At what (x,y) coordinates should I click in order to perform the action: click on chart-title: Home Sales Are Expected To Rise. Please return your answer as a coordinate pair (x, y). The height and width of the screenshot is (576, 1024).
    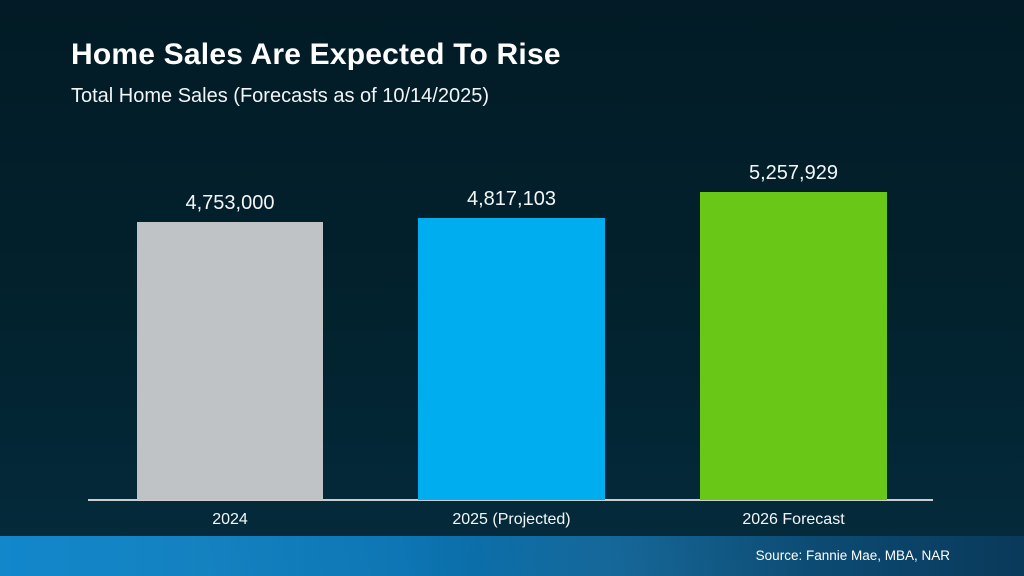
    Looking at the image, I should click on (316, 54).